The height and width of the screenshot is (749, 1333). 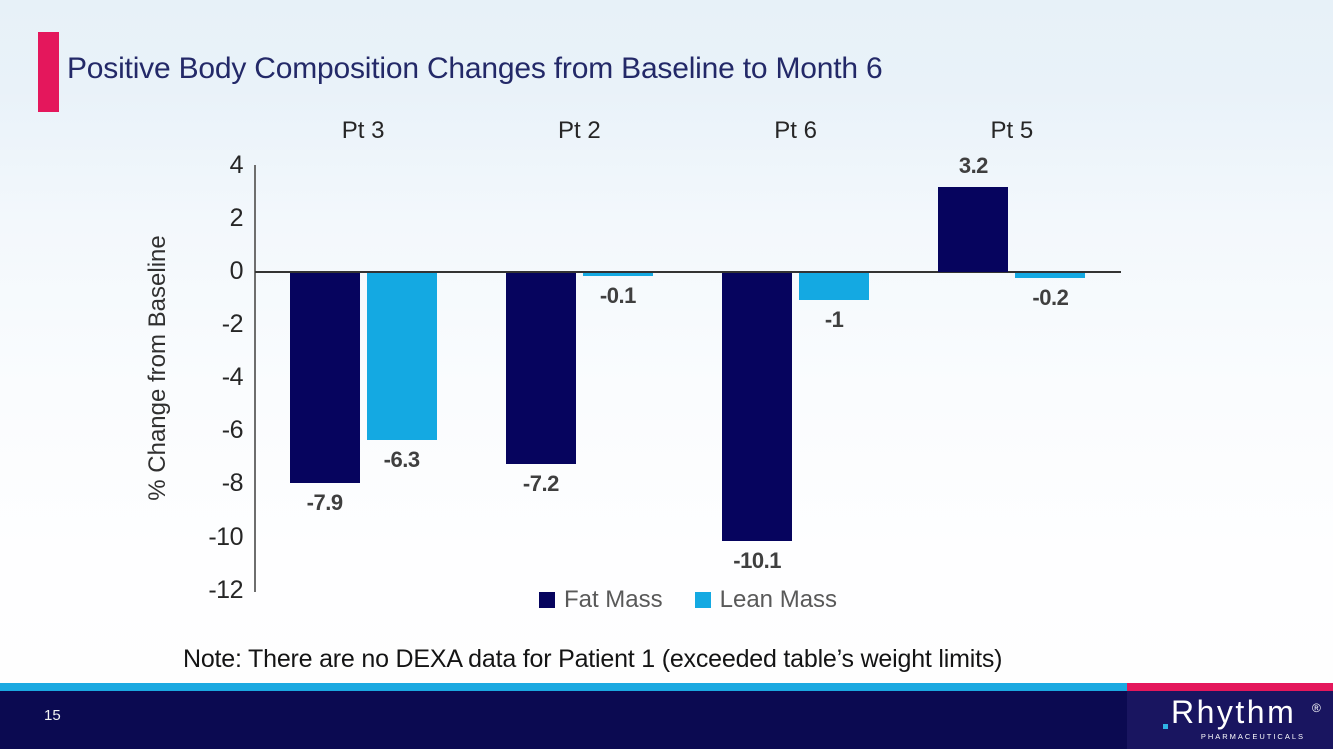 What do you see at coordinates (232, 377) in the screenshot?
I see `y-axis-tick-label: -4` at bounding box center [232, 377].